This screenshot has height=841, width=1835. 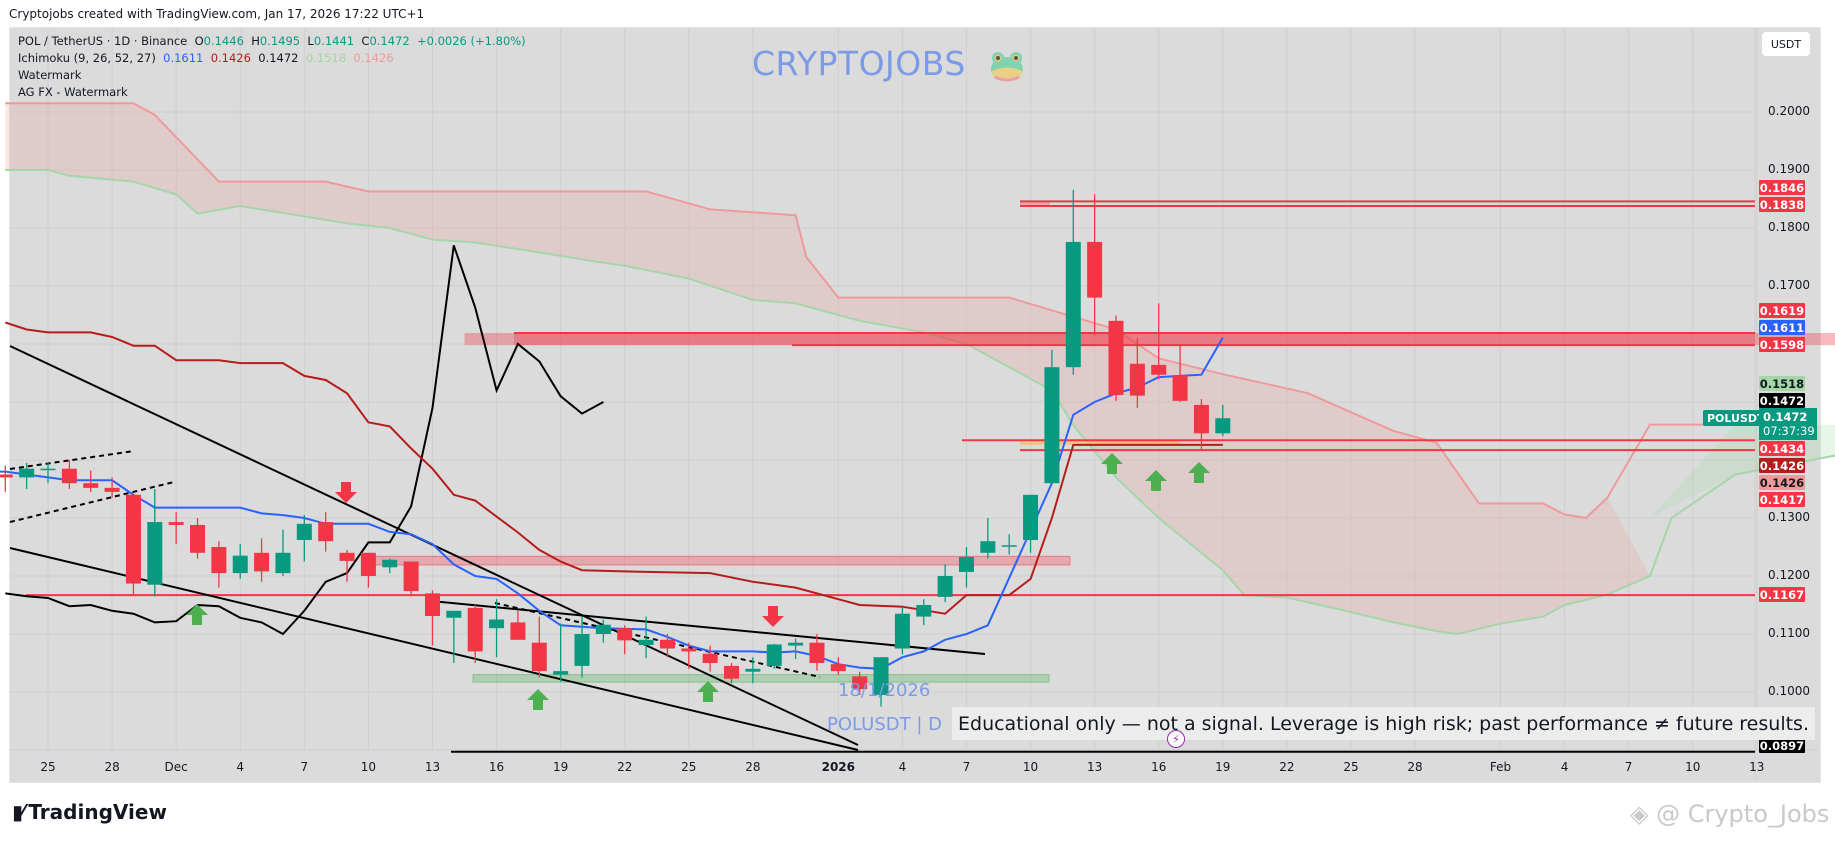 What do you see at coordinates (1785, 417) in the screenshot?
I see `current-price-value: 0.1472` at bounding box center [1785, 417].